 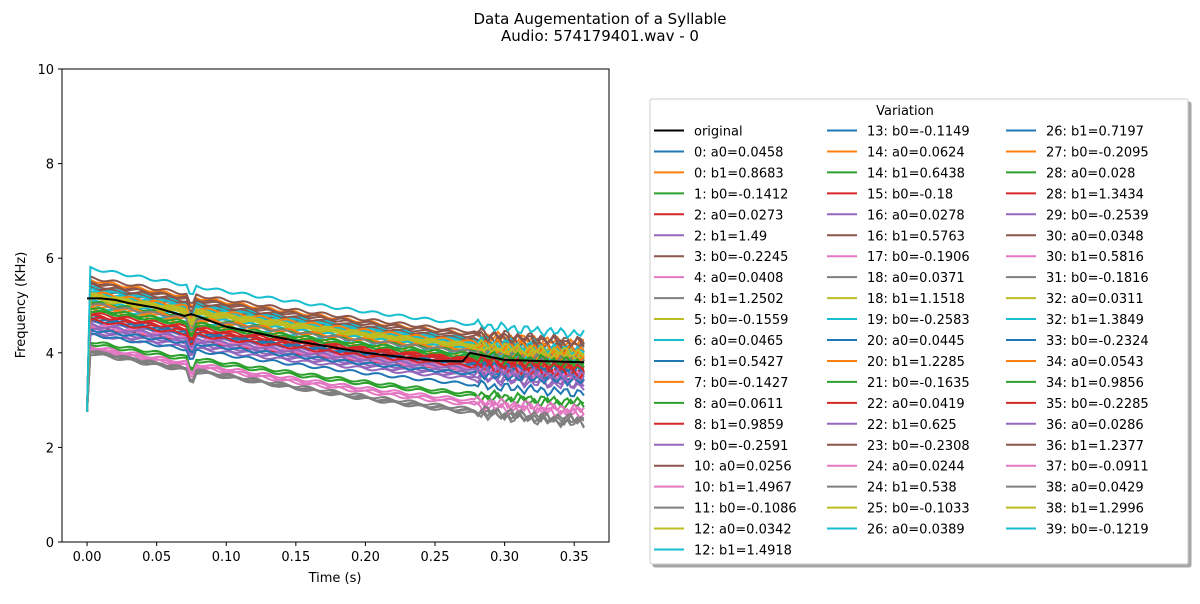 I want to click on legend-entry-label: 8: b1=0.9859, so click(x=739, y=425).